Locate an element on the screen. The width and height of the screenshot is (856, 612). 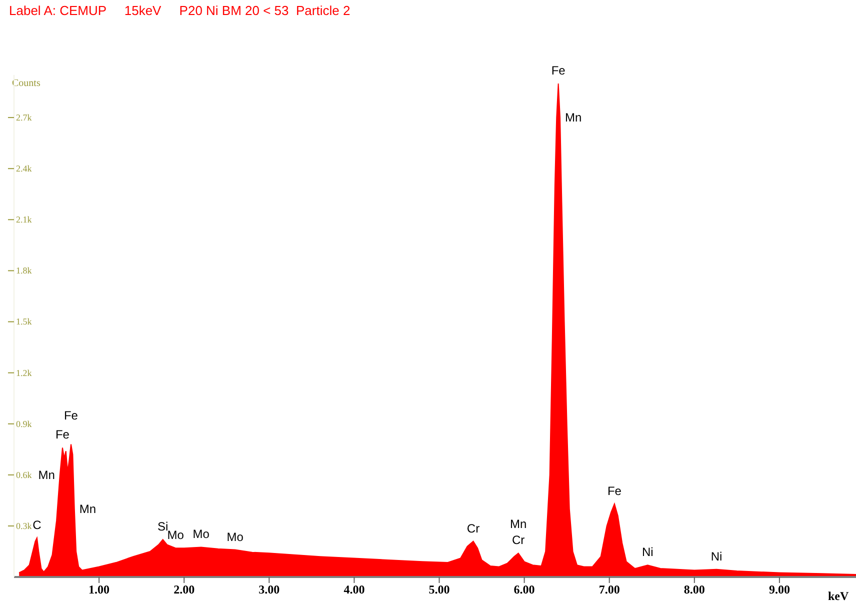
y-tick-label: 1.8k is located at coordinates (24, 271).